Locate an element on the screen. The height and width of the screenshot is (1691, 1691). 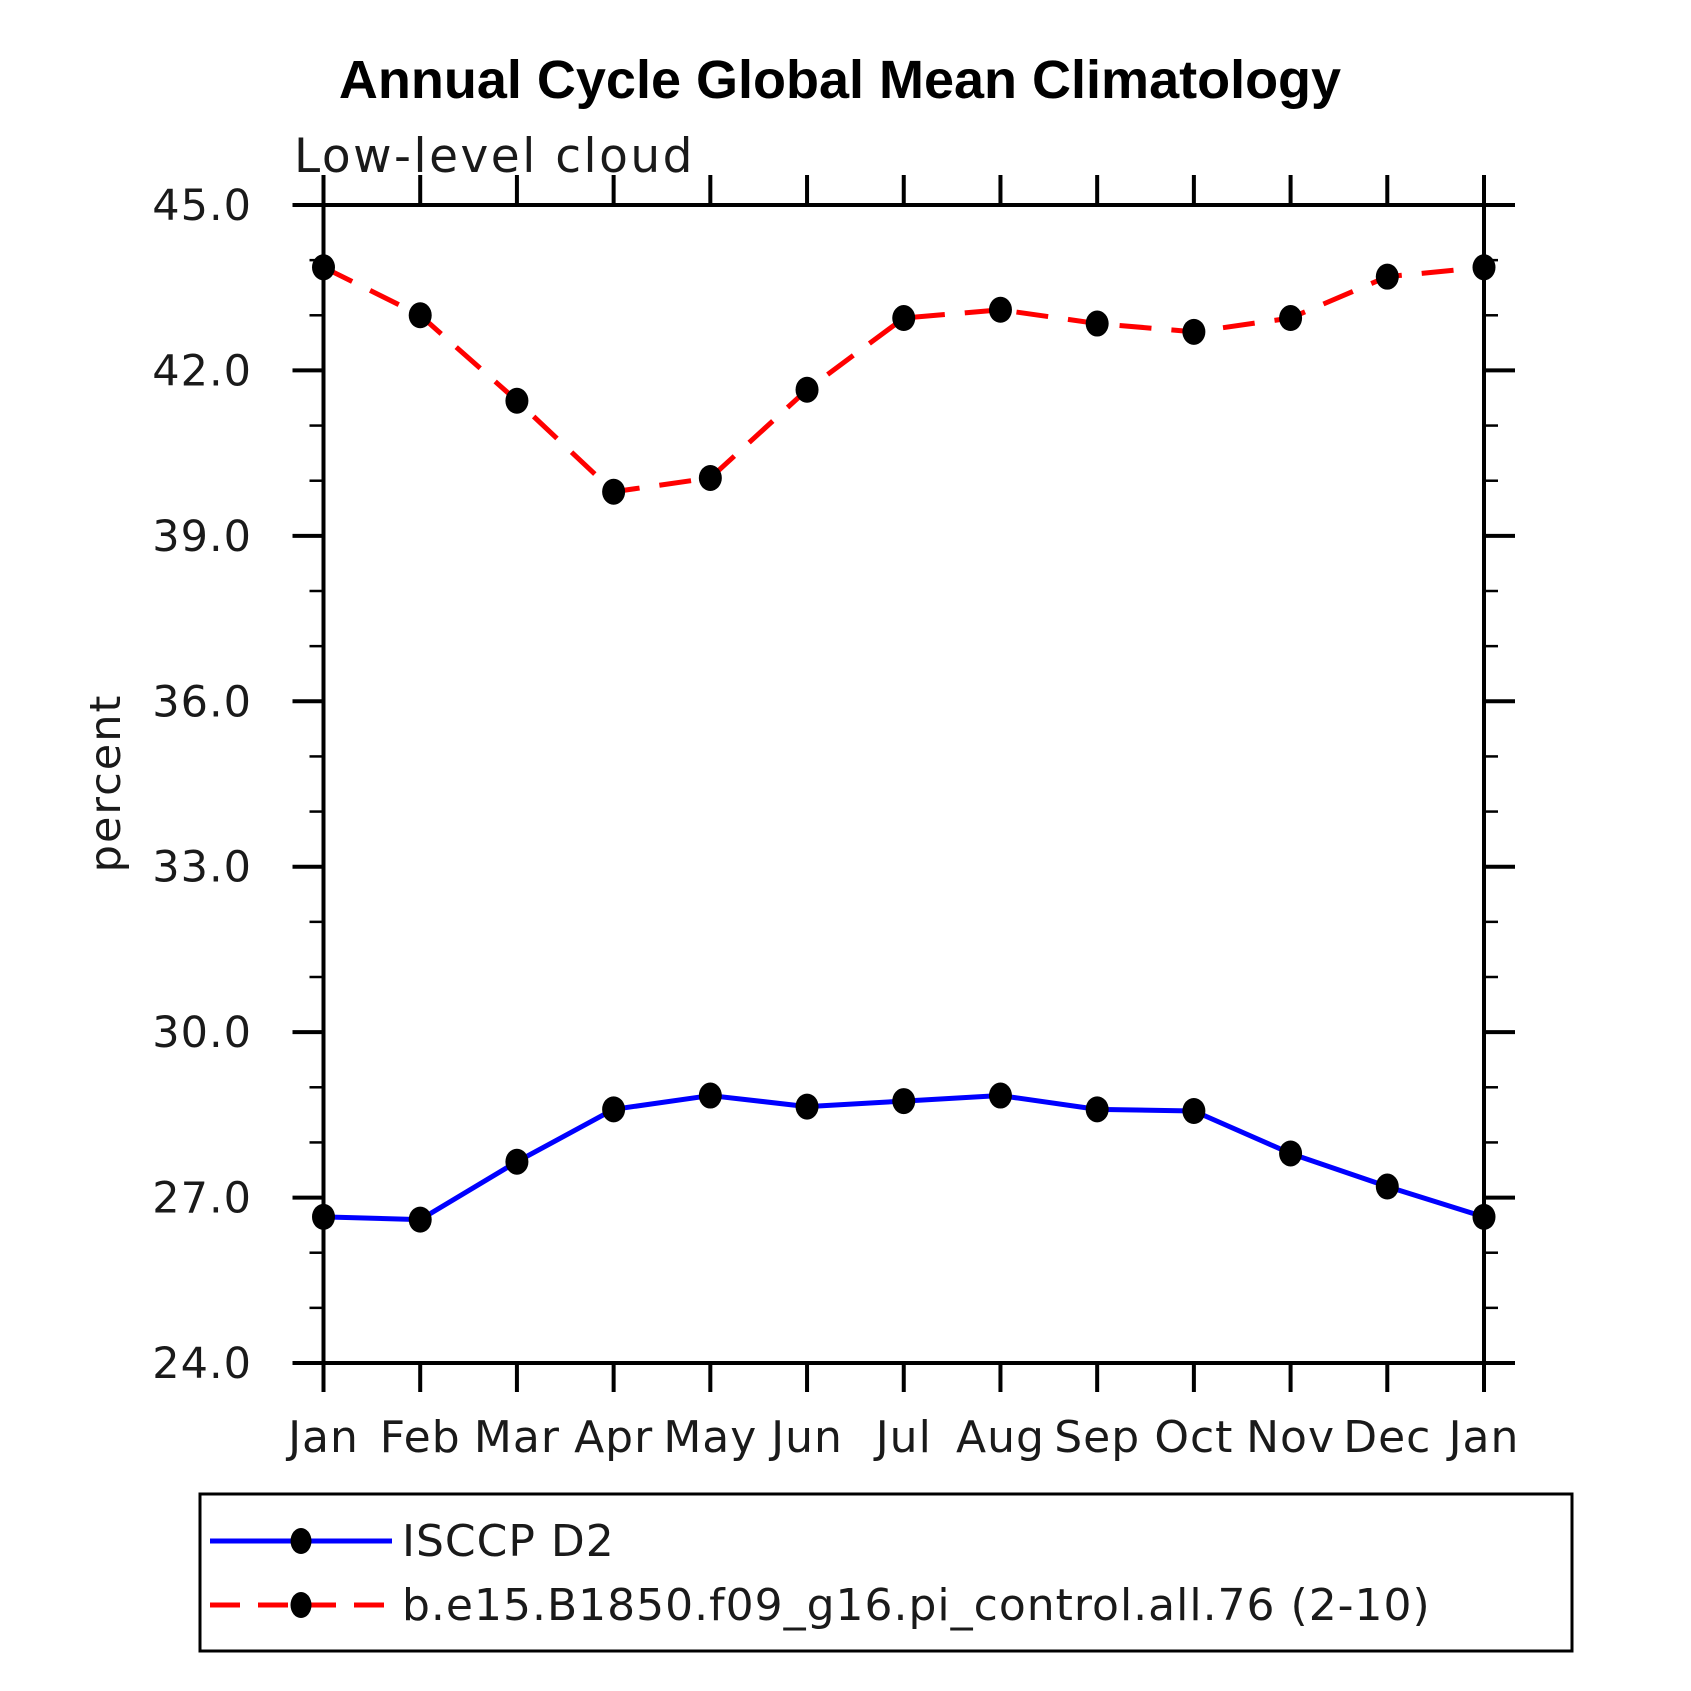
x-tick-label: Nov is located at coordinates (1290, 1437).